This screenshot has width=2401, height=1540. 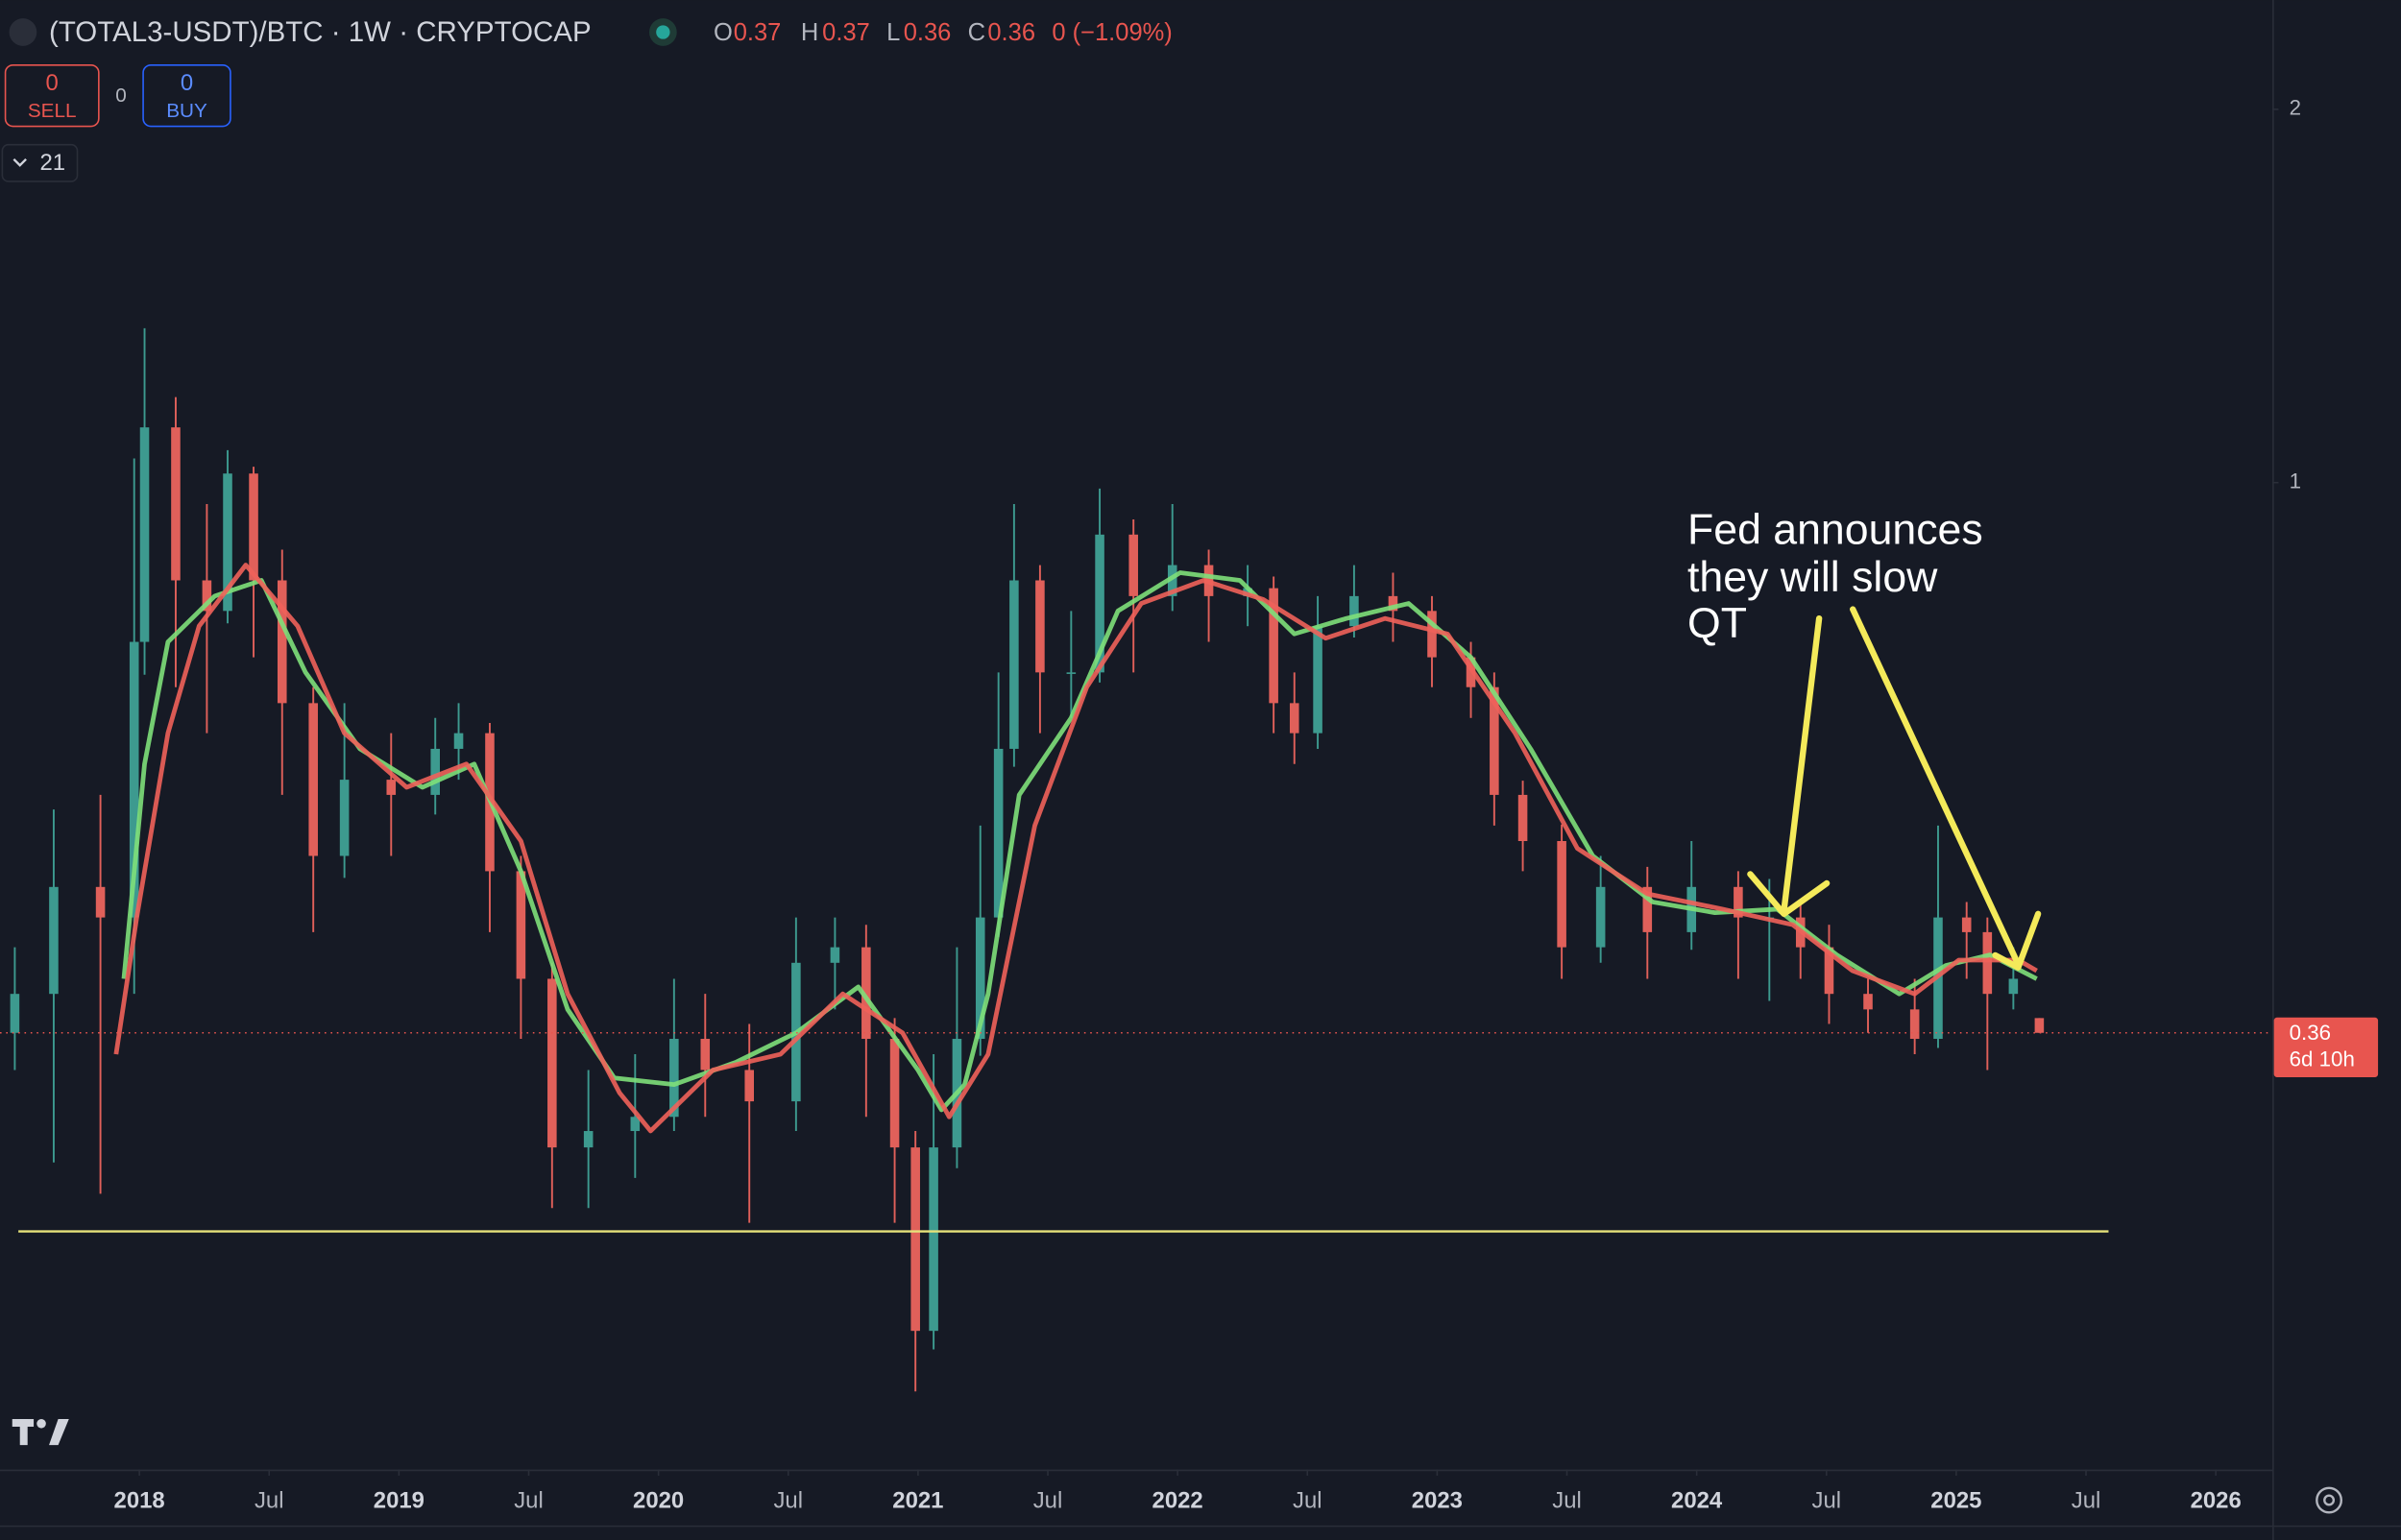 I want to click on ohlc-key: L, so click(x=893, y=32).